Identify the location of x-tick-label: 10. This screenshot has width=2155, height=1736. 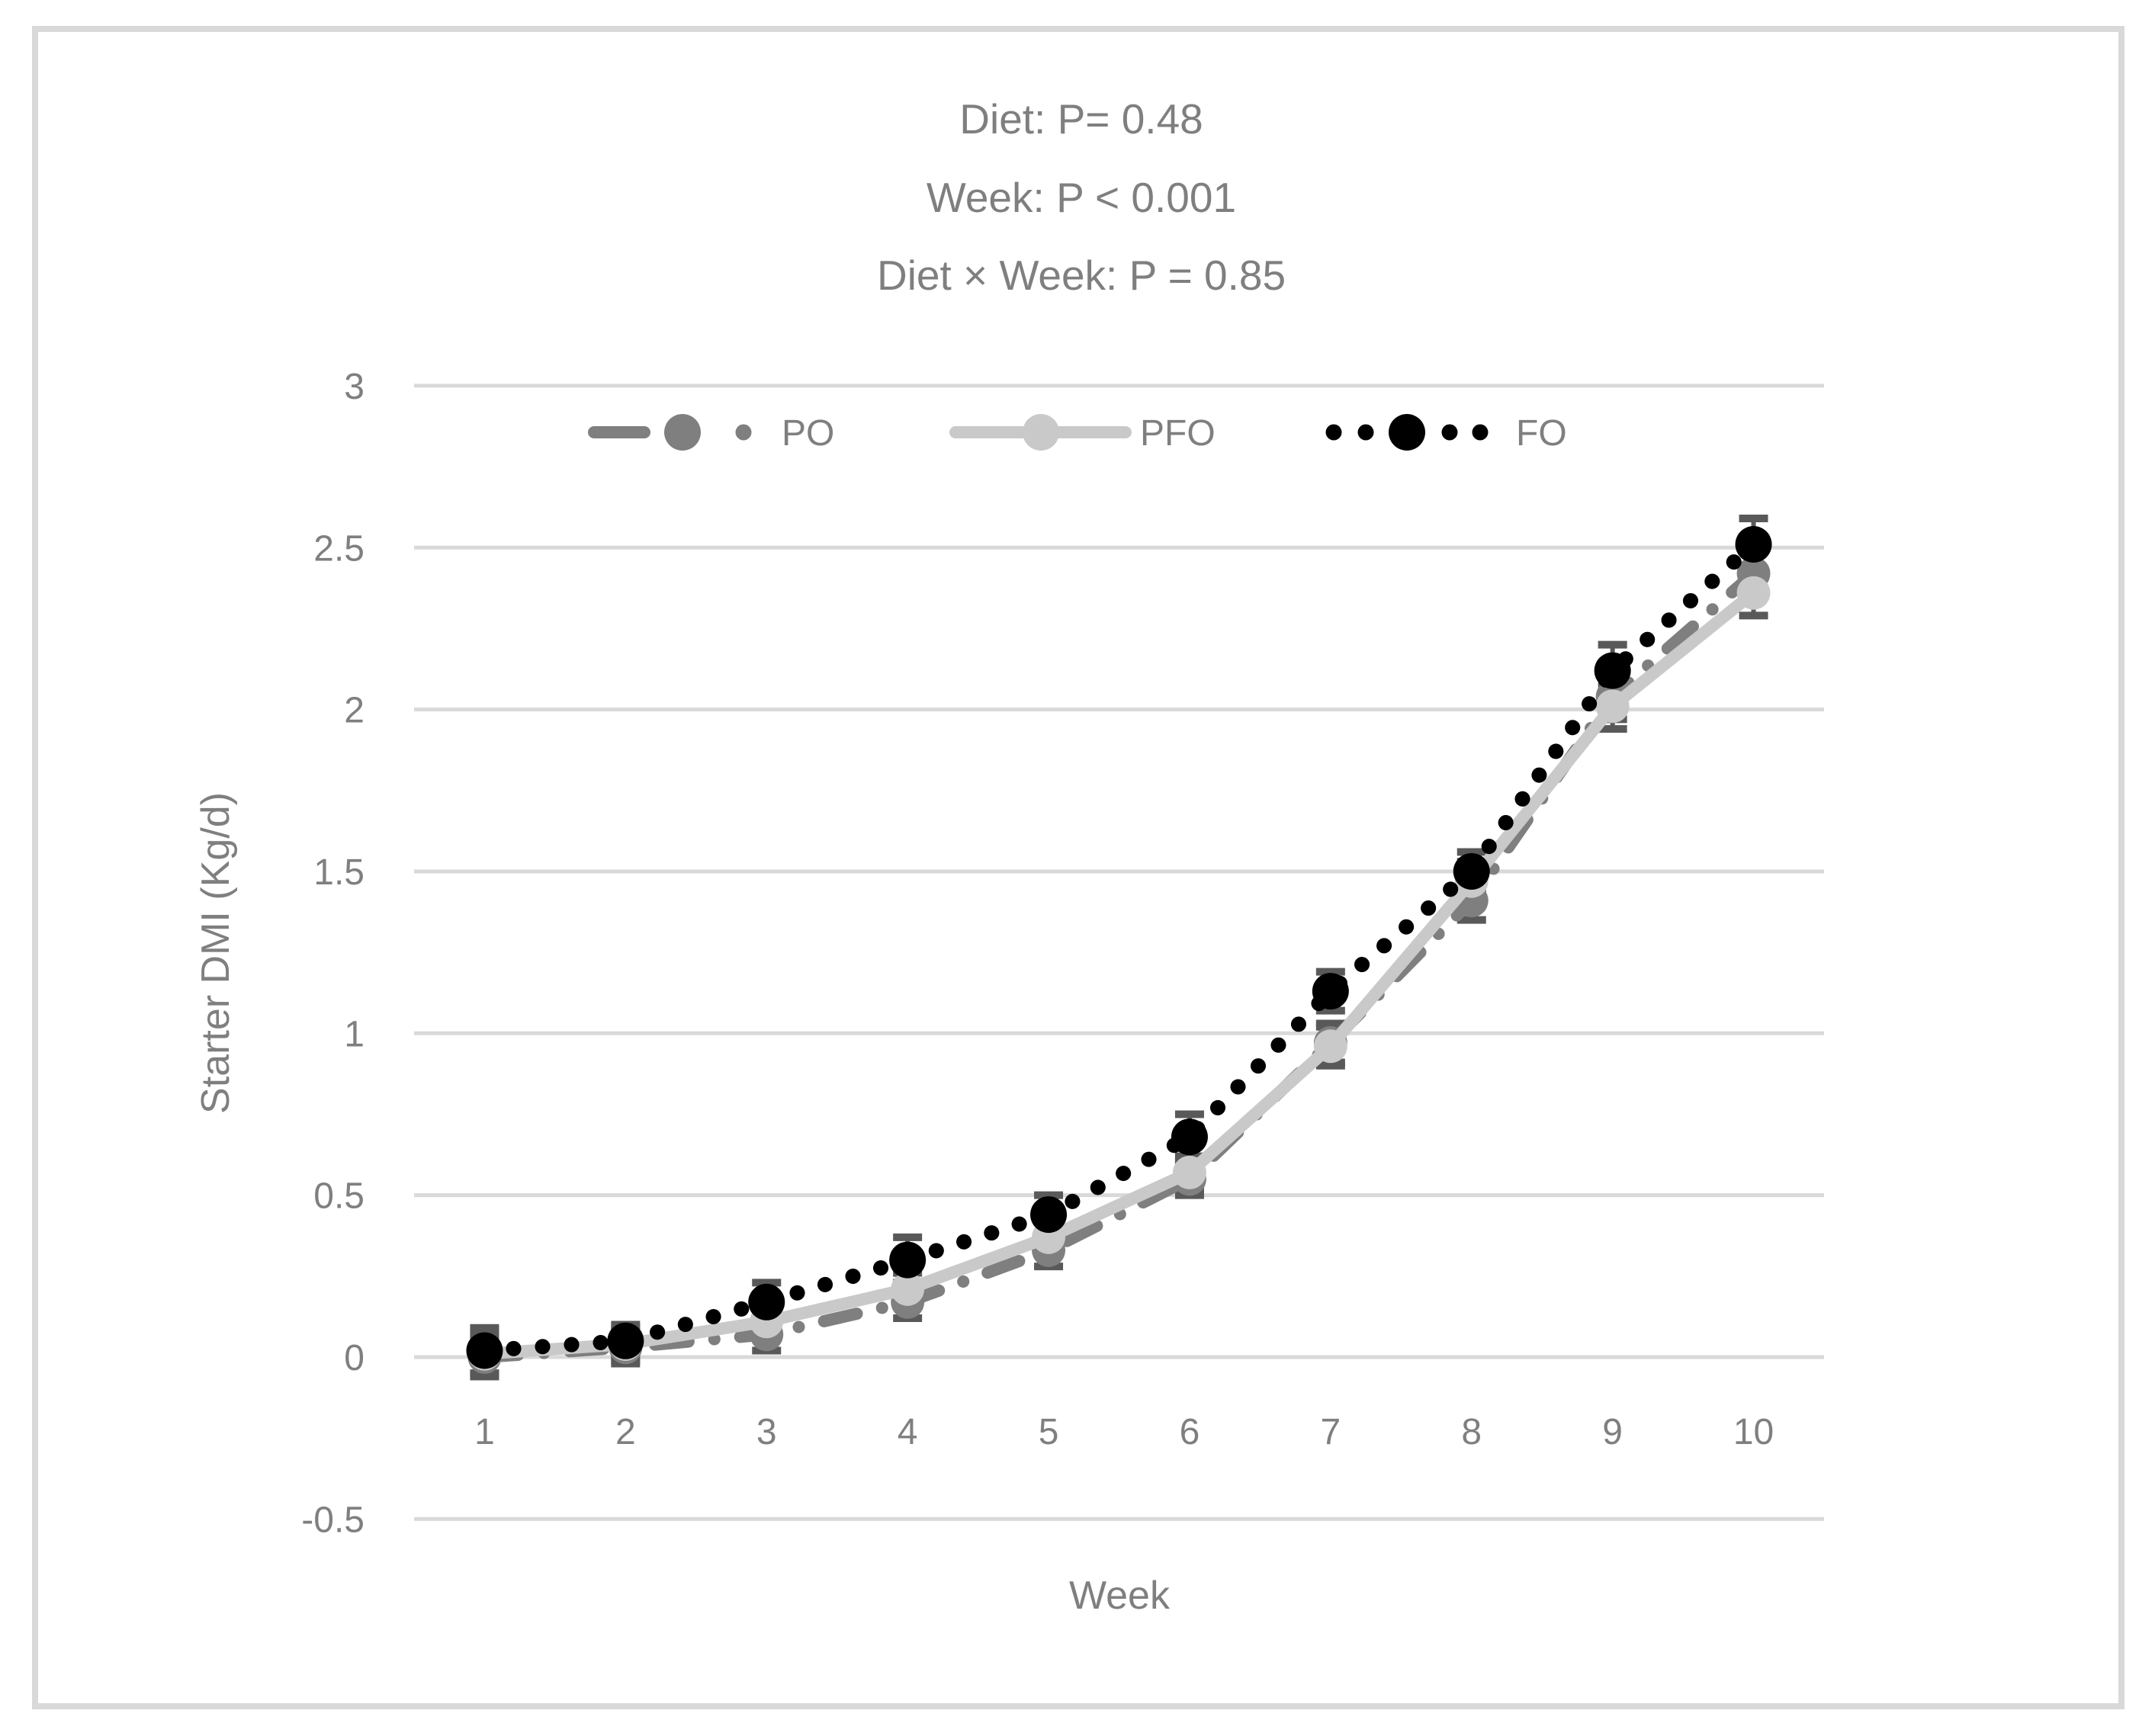
(1753, 1432).